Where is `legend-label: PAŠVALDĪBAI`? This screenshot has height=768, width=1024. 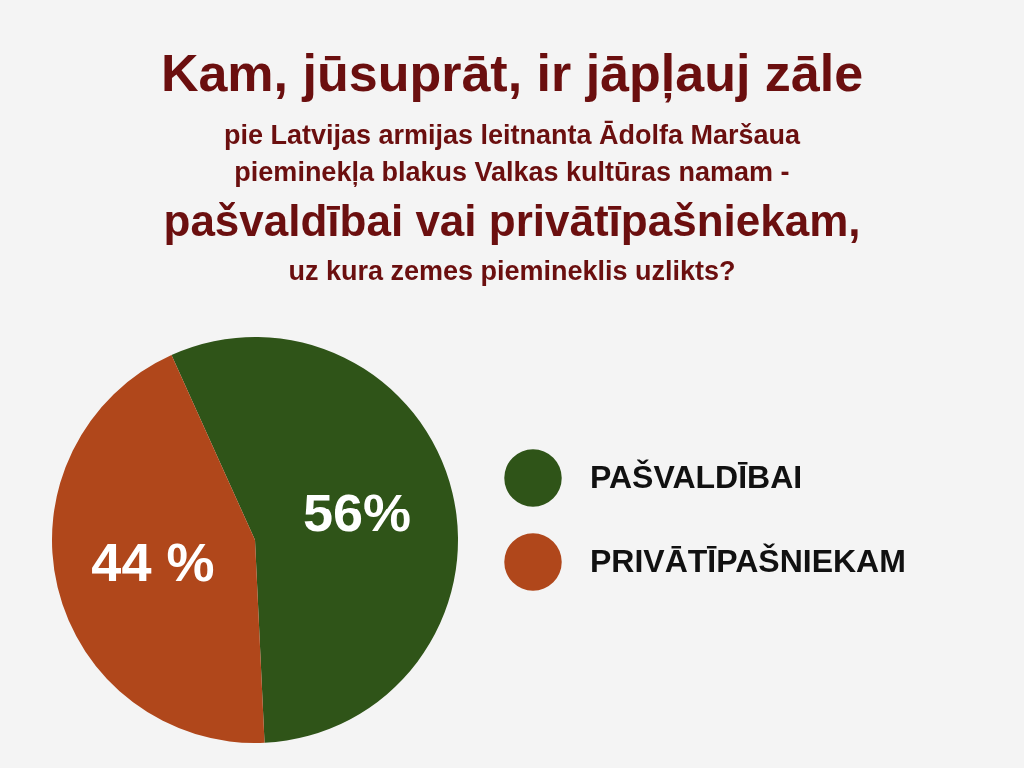 legend-label: PAŠVALDĪBAI is located at coordinates (696, 477).